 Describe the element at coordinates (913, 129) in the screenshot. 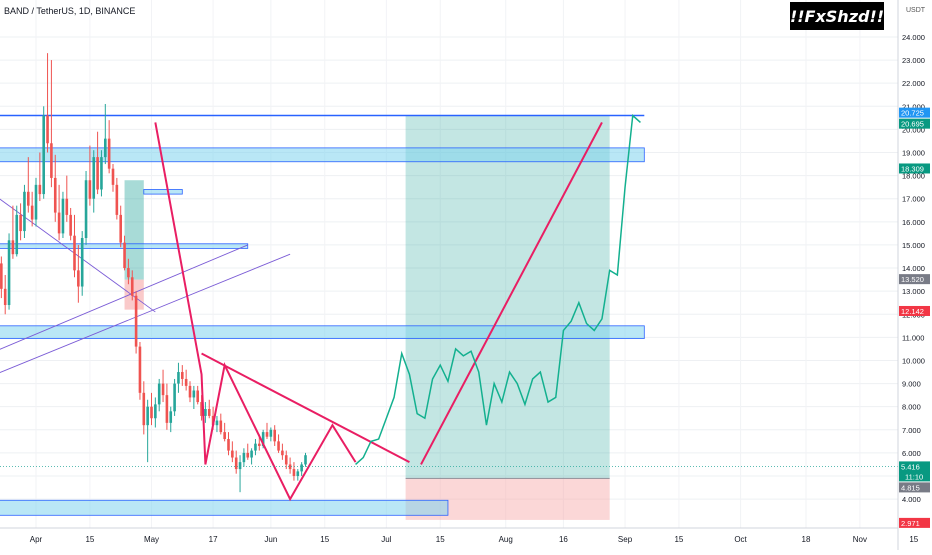

I see `y-tick-label: 20.000` at that location.